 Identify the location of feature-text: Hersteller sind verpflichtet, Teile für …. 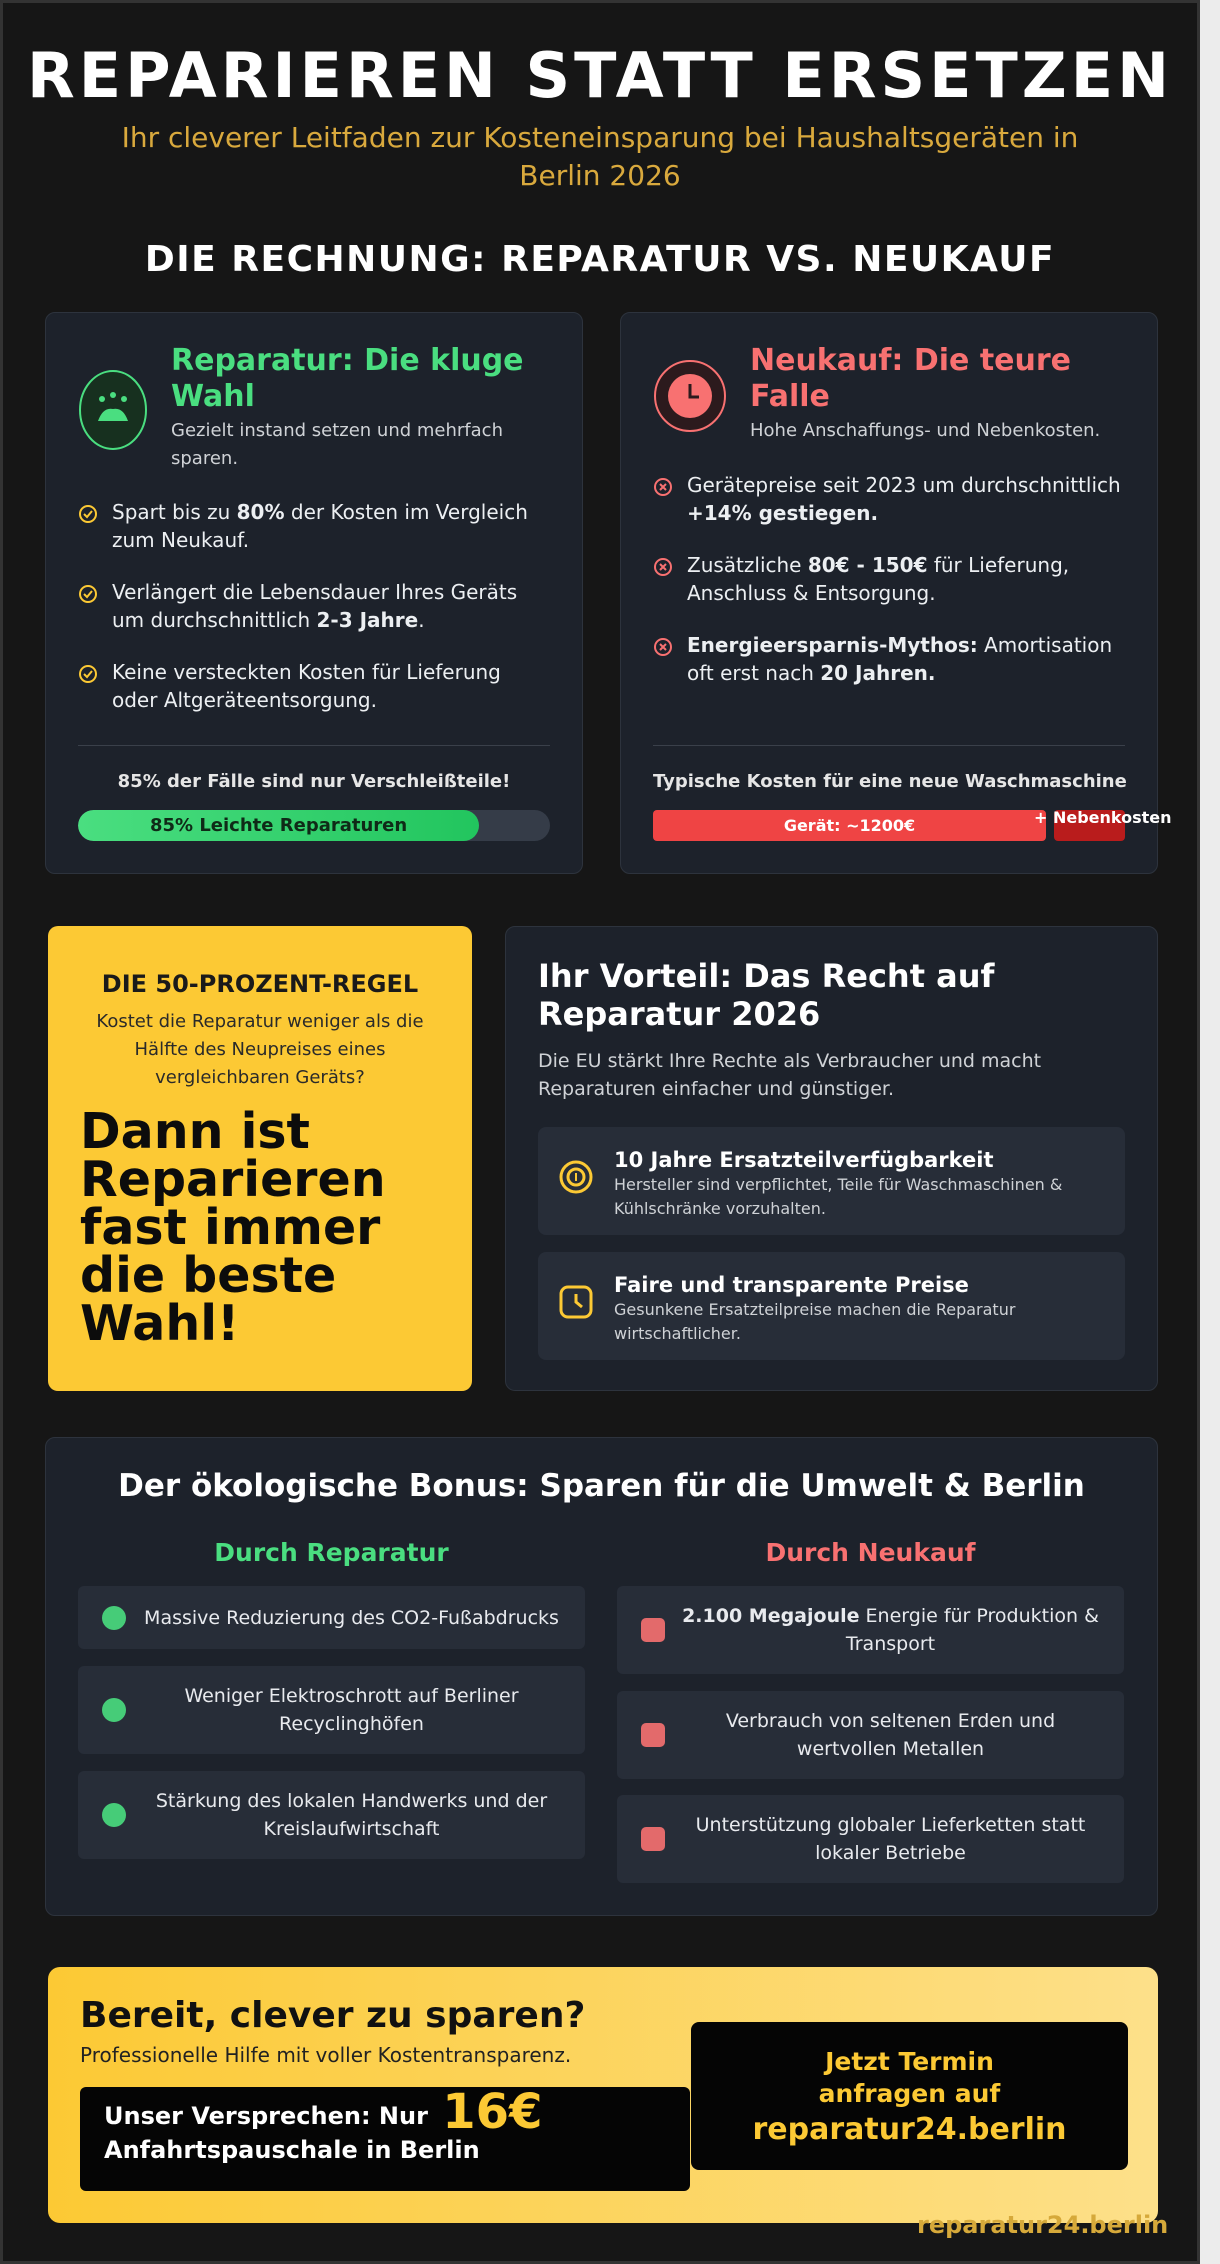
(838, 1196).